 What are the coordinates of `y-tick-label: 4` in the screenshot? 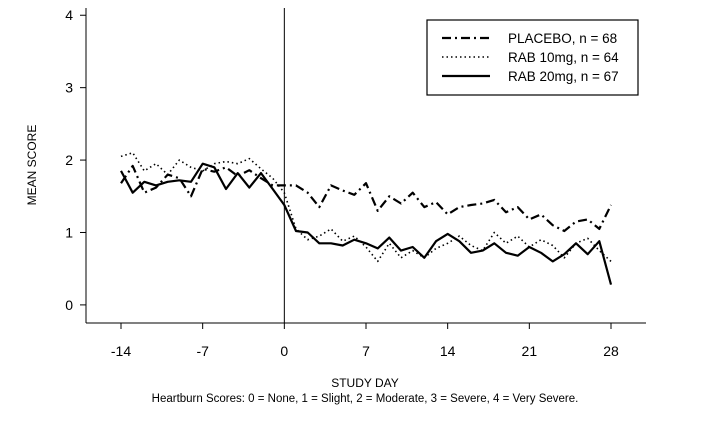 It's located at (69, 15).